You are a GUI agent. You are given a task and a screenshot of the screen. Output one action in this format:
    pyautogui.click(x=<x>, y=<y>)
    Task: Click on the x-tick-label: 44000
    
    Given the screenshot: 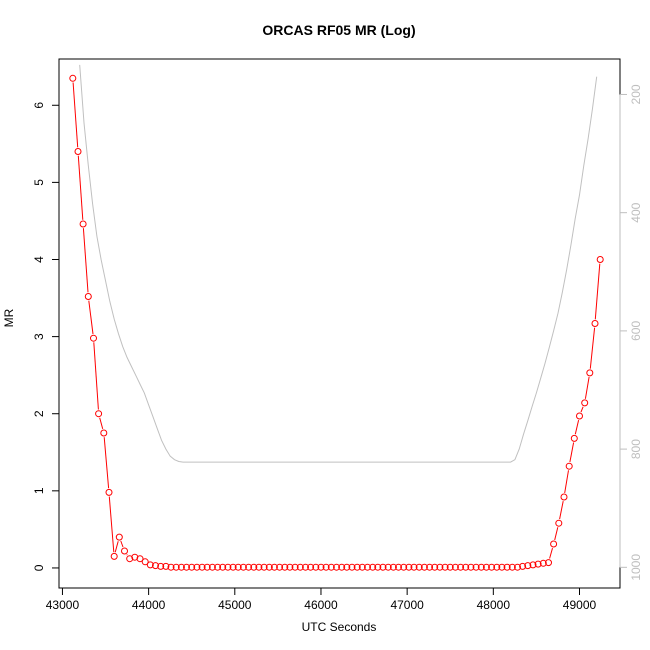 What is the action you would take?
    pyautogui.click(x=149, y=605)
    